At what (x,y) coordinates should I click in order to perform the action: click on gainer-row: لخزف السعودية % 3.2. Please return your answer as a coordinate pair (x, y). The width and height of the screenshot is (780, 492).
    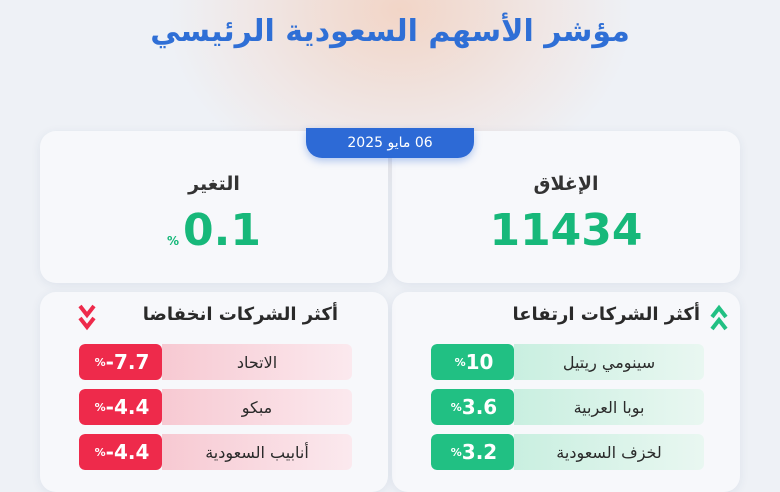
    Looking at the image, I should click on (567, 452).